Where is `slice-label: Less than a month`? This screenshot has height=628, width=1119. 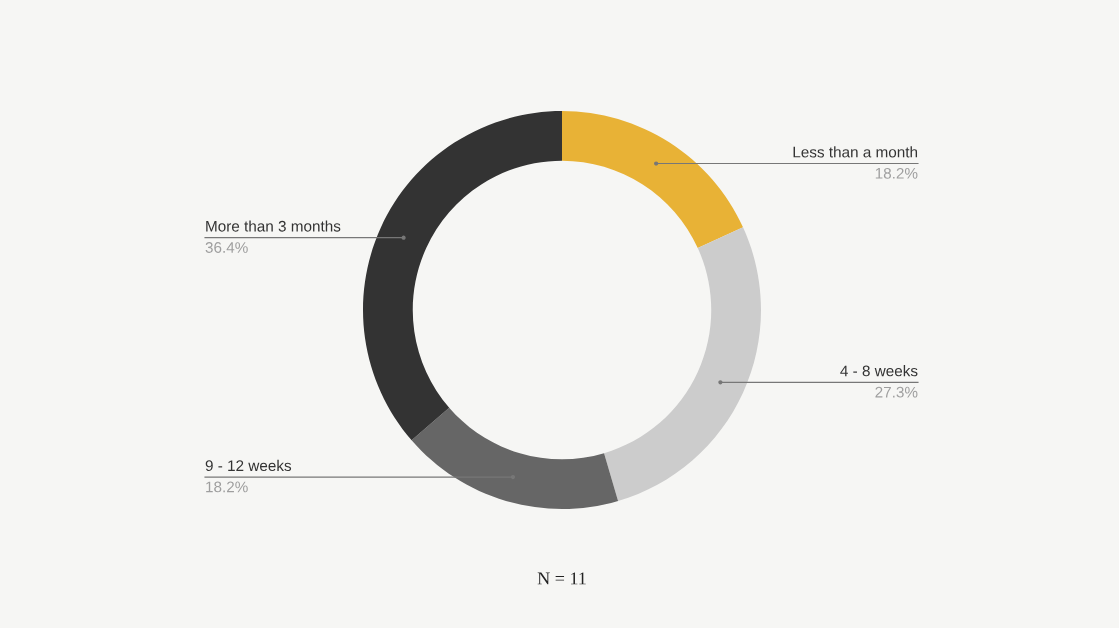 slice-label: Less than a month is located at coordinates (855, 152).